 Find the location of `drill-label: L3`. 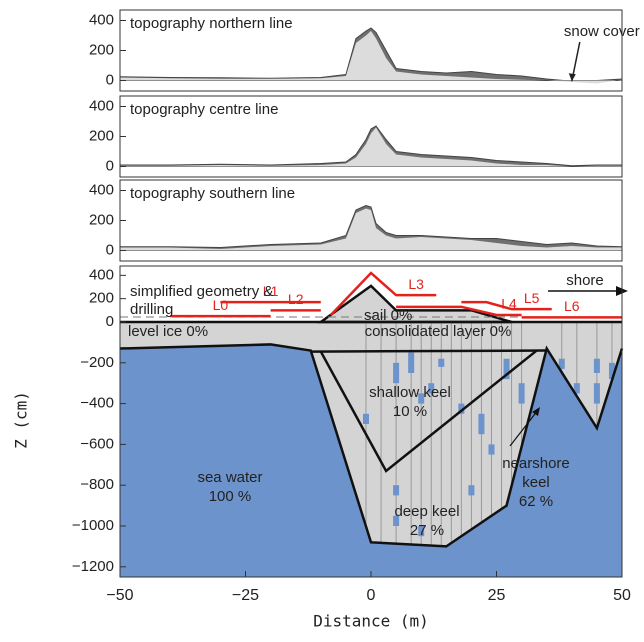

drill-label: L3 is located at coordinates (416, 284).